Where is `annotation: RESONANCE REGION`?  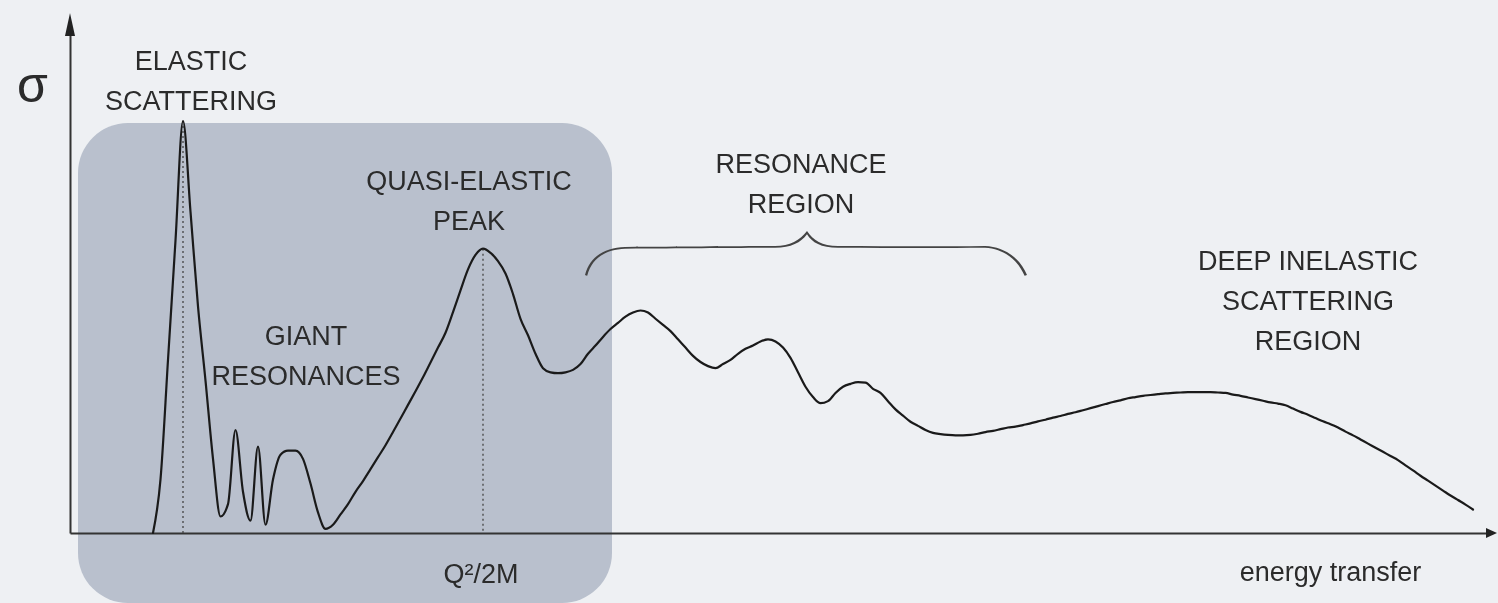
annotation: RESONANCE REGION is located at coordinates (801, 184).